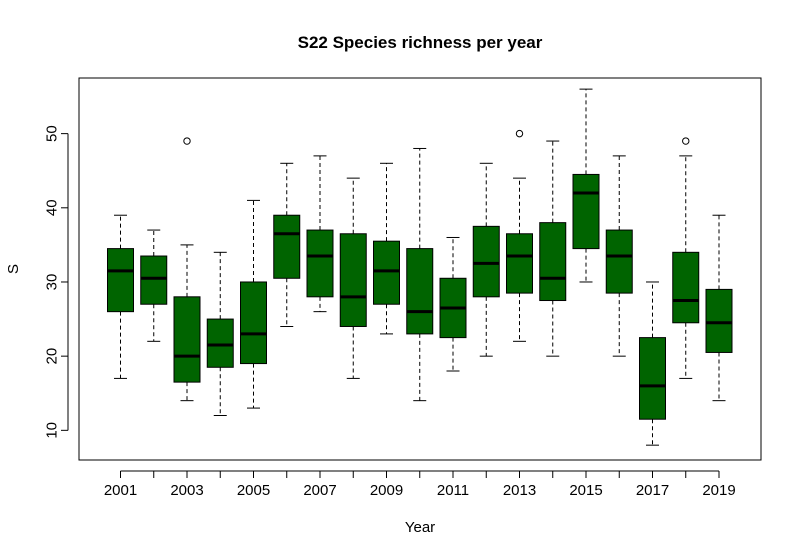  I want to click on box-2013, so click(519, 235).